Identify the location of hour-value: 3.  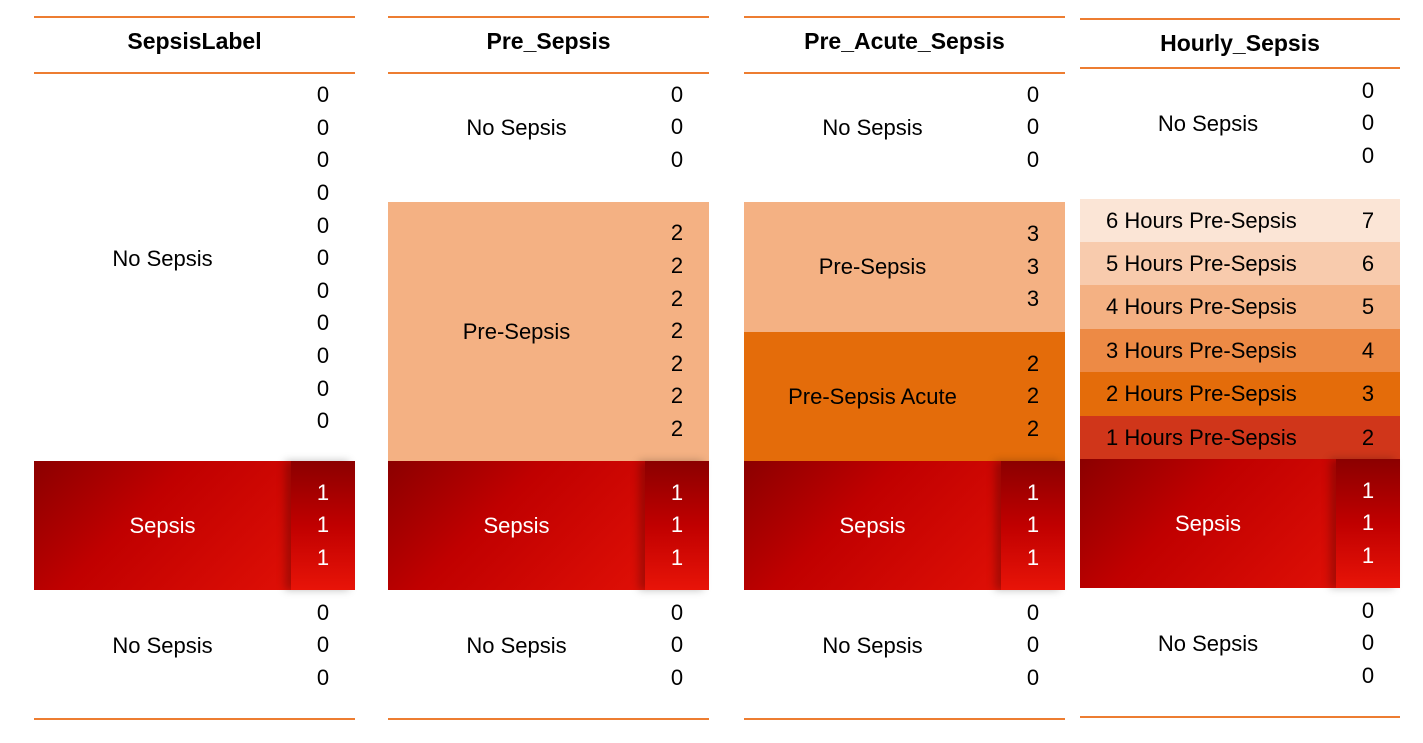
(1368, 393).